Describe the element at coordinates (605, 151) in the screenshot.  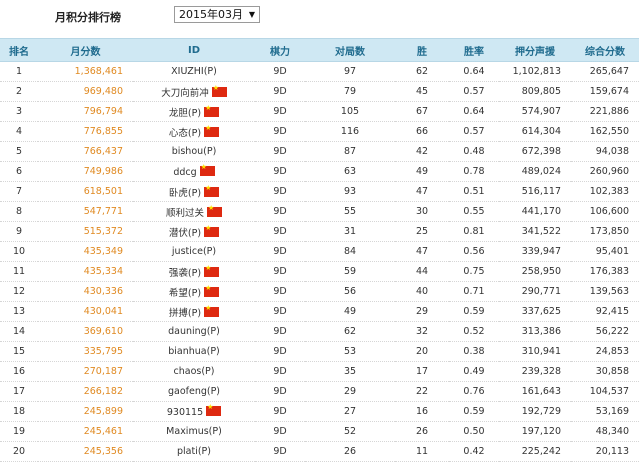
I see `total-score-cell: 94,038` at that location.